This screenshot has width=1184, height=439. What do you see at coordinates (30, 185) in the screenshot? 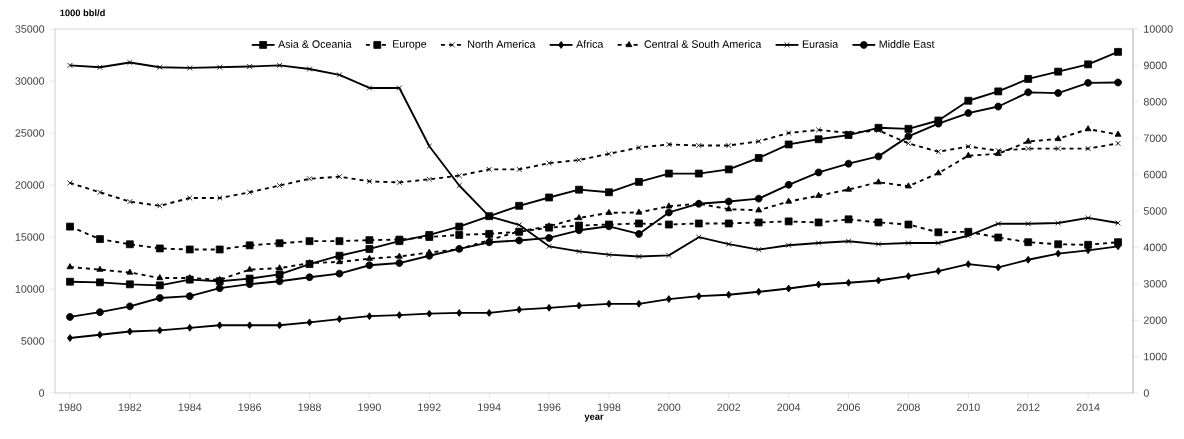
I see `y-tick-label: 20000` at bounding box center [30, 185].